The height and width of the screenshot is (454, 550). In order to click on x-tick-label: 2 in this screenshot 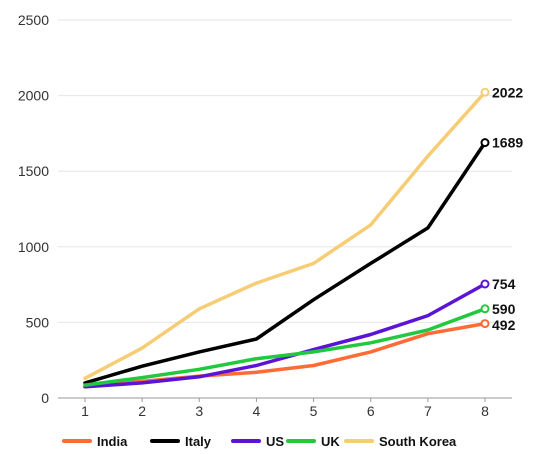, I will do `click(142, 411)`.